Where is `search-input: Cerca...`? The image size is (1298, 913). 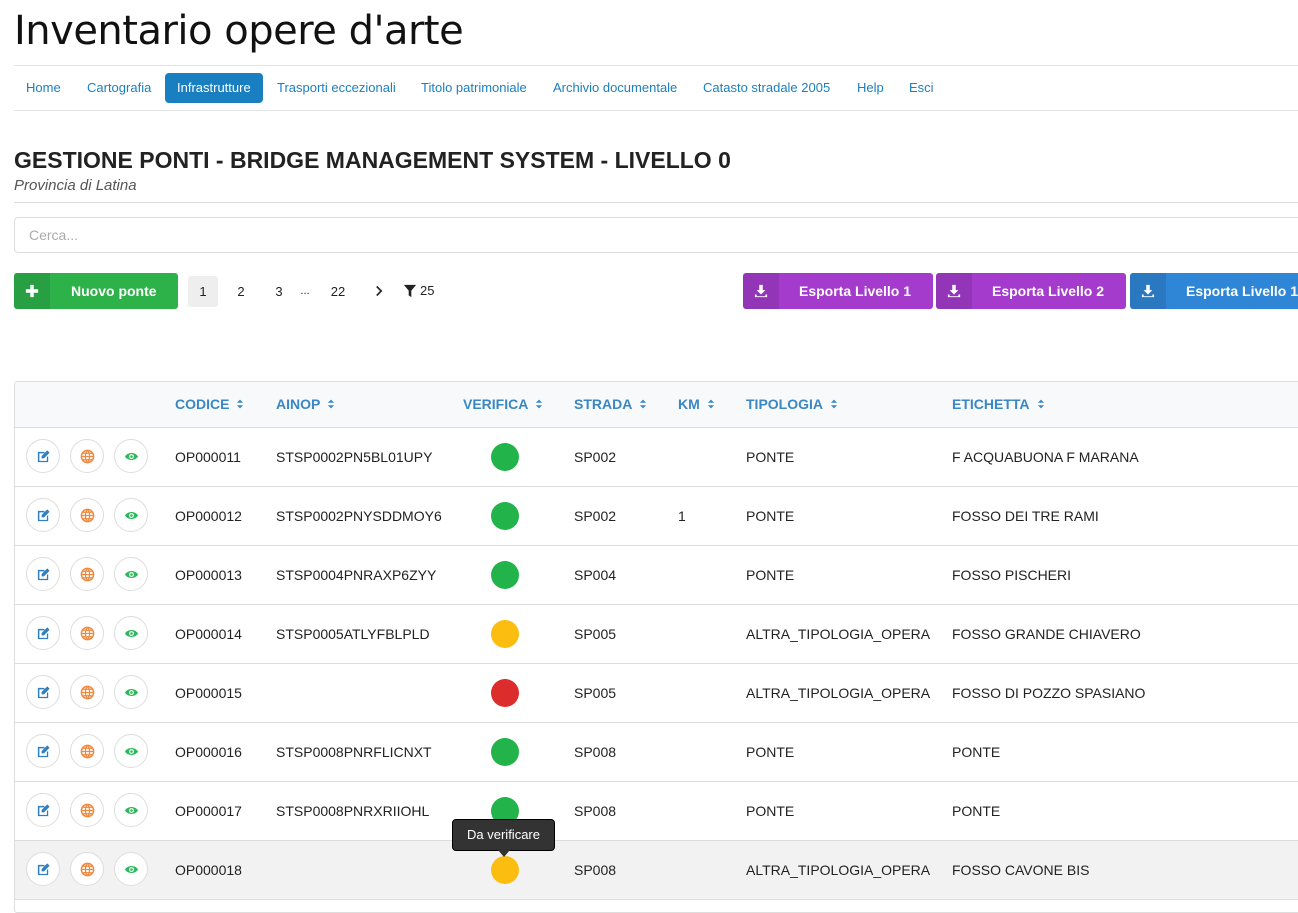 search-input: Cerca... is located at coordinates (656, 235).